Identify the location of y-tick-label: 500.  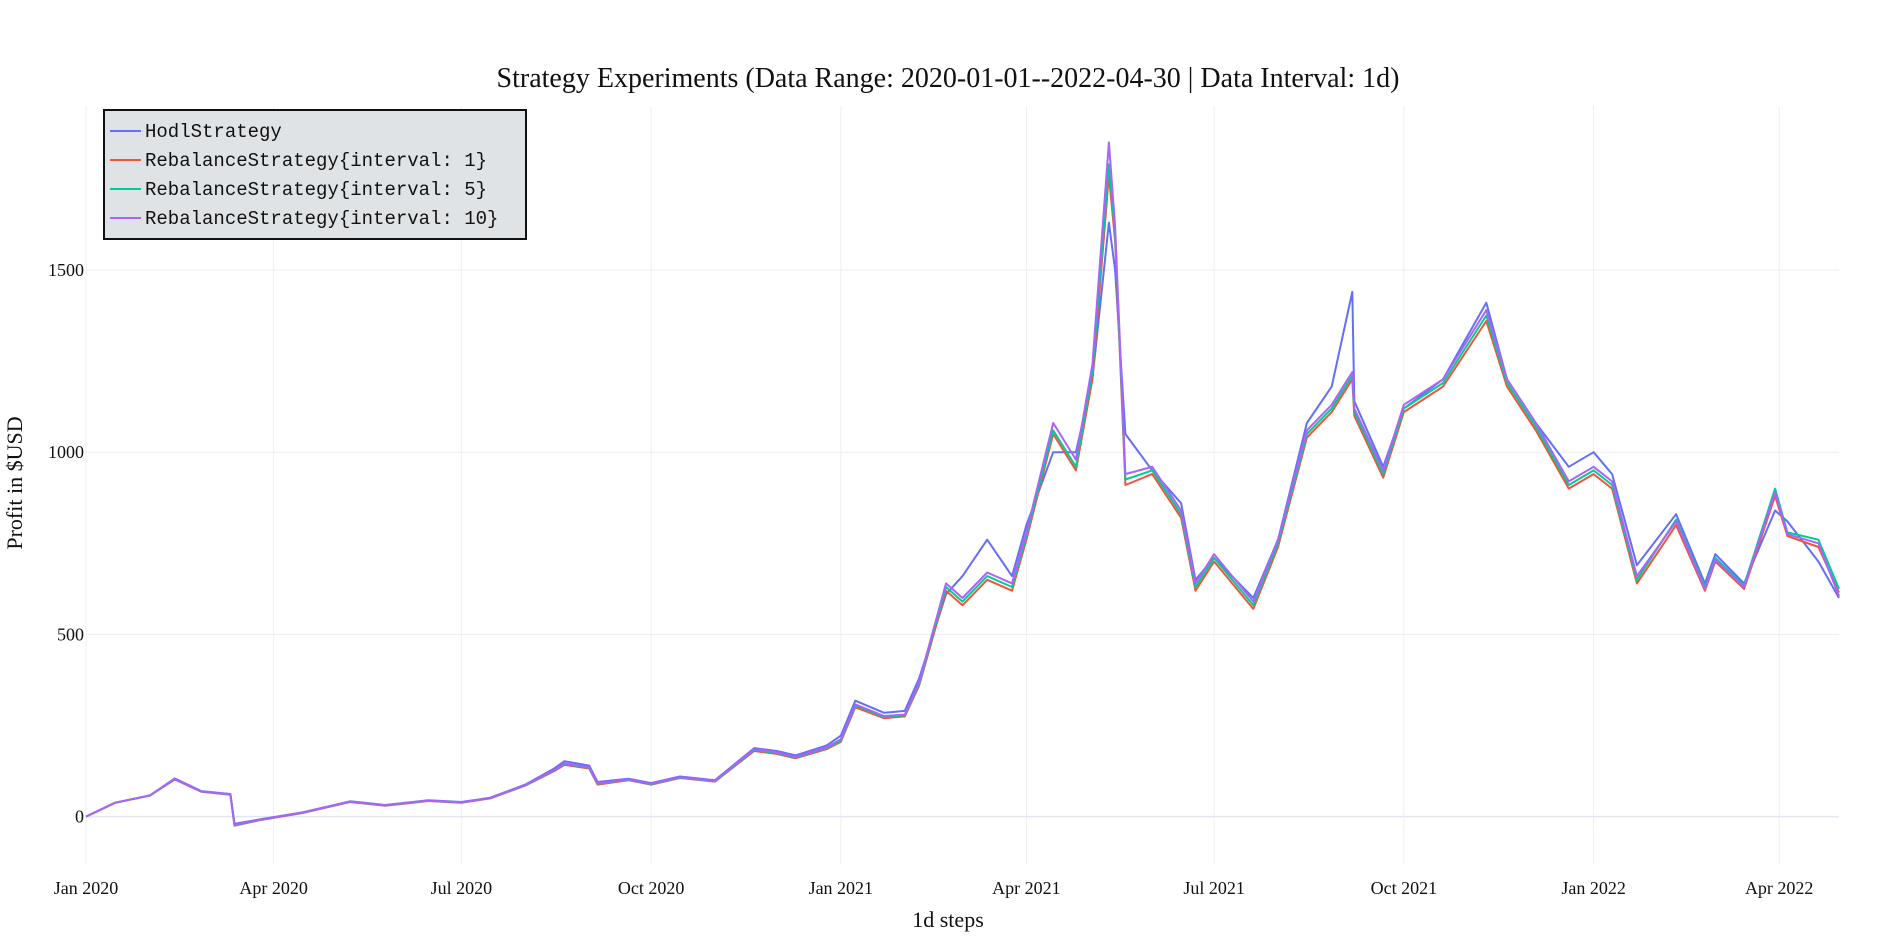
(70, 634).